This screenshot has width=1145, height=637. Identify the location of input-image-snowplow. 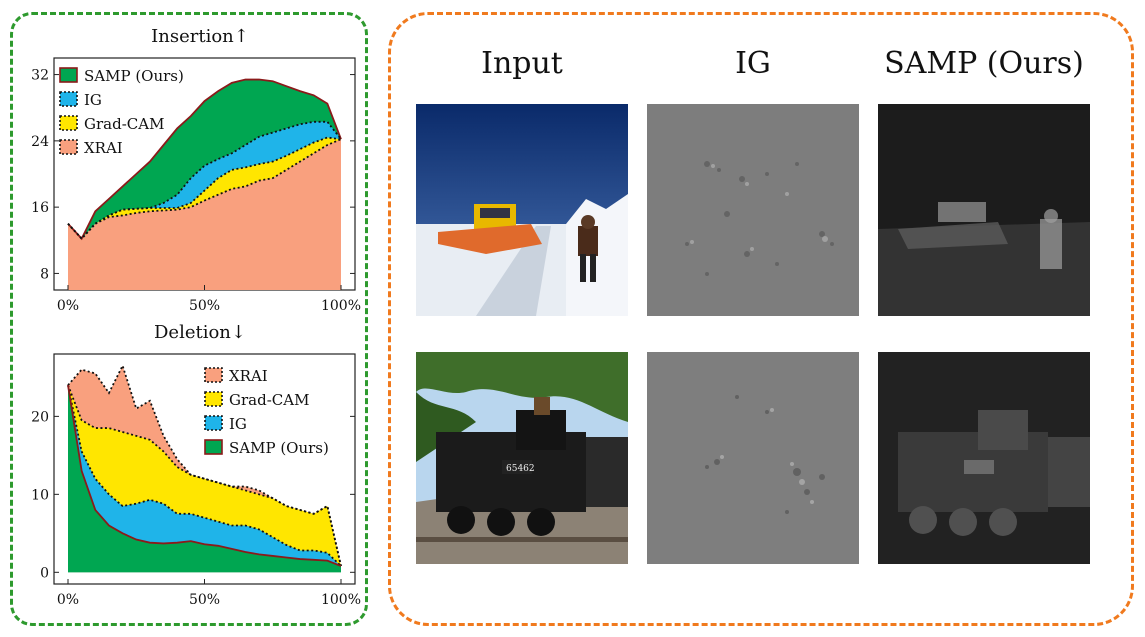
(522, 210).